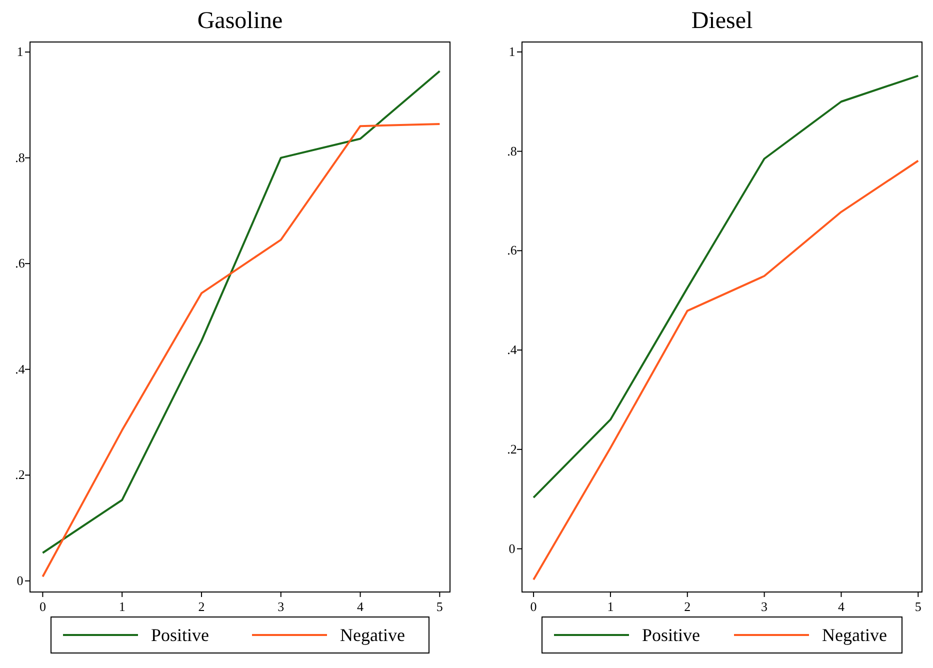 This screenshot has height=668, width=933. Describe the element at coordinates (722, 21) in the screenshot. I see `chart-title: Diesel` at that location.